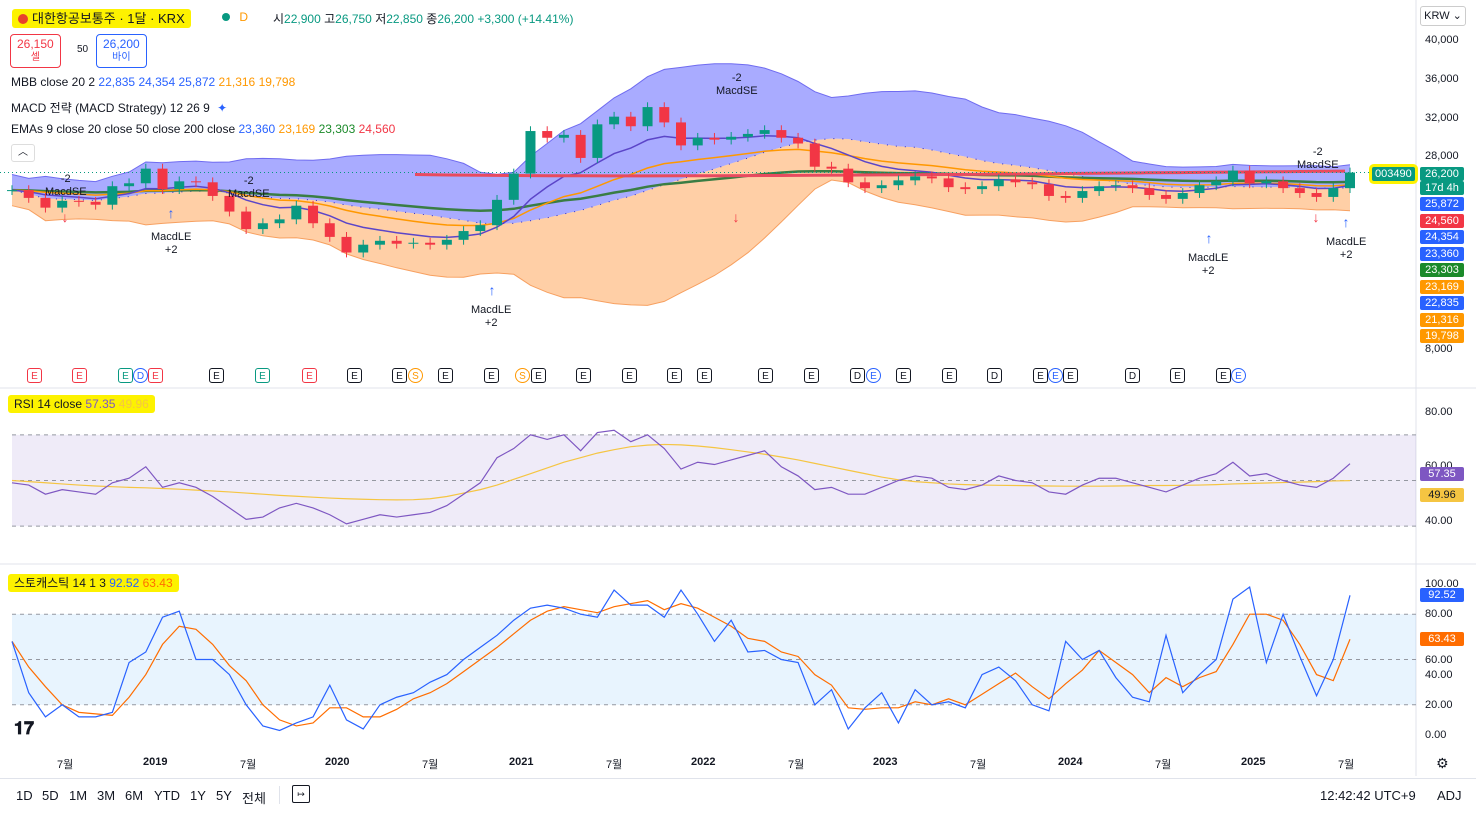 The width and height of the screenshot is (1476, 813). Describe the element at coordinates (254, 798) in the screenshot. I see `range-button-전체: 전체` at that location.